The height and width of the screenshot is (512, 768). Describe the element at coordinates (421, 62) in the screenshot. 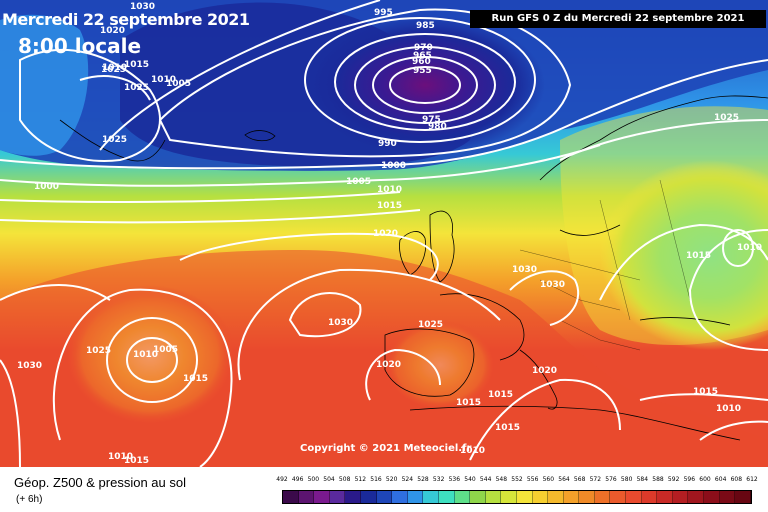

I see `isobar-label: 960` at that location.